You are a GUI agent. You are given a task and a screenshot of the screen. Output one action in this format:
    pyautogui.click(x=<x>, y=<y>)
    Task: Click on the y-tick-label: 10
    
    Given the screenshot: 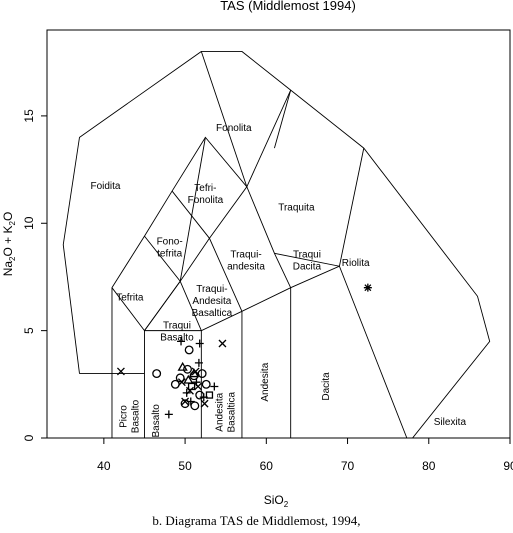 What is the action you would take?
    pyautogui.click(x=29, y=223)
    